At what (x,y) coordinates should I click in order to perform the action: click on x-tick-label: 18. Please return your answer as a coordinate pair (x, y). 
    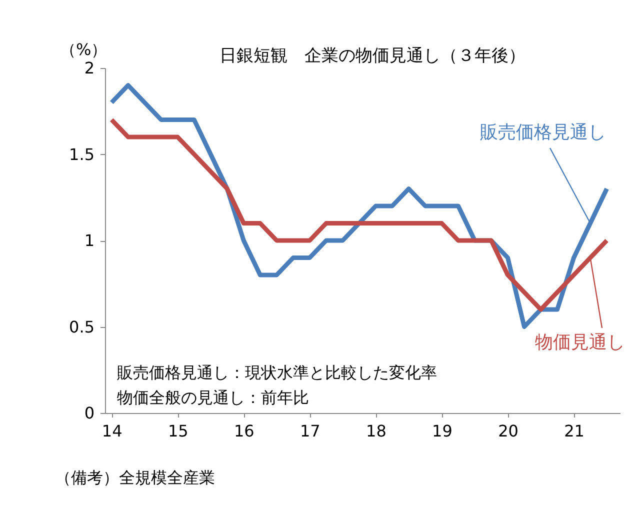
    Looking at the image, I should click on (376, 431).